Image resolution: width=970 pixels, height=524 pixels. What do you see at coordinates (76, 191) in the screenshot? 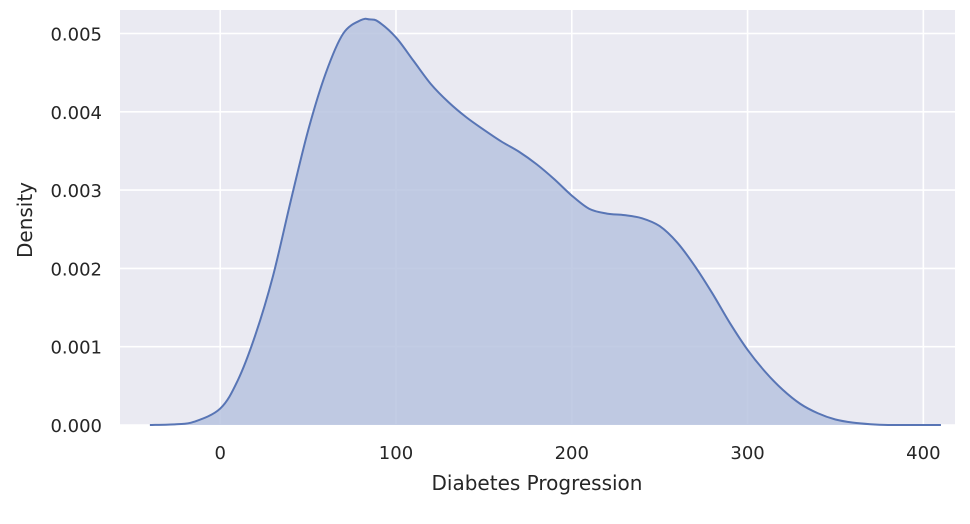
I see `y-tick-label-0.003: 0.003` at bounding box center [76, 191].